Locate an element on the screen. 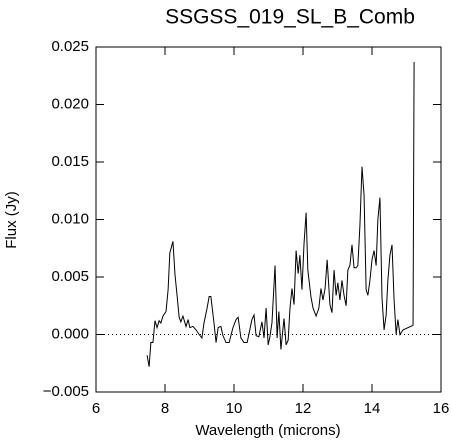 The image size is (452, 442). x-tick-label: 10 is located at coordinates (234, 408).